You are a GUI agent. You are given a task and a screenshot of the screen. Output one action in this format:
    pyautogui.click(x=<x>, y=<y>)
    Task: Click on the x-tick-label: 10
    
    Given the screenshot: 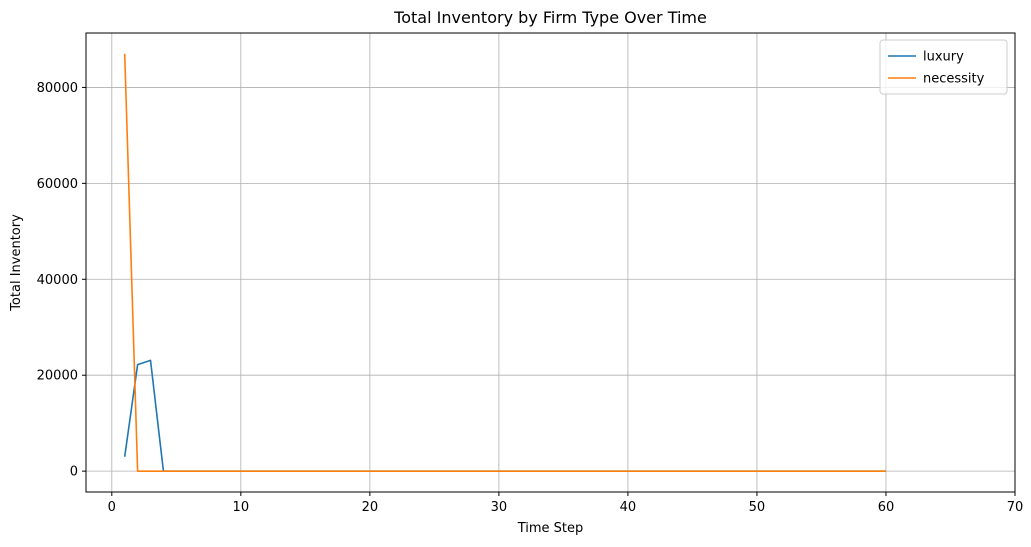 What is the action you would take?
    pyautogui.click(x=241, y=507)
    